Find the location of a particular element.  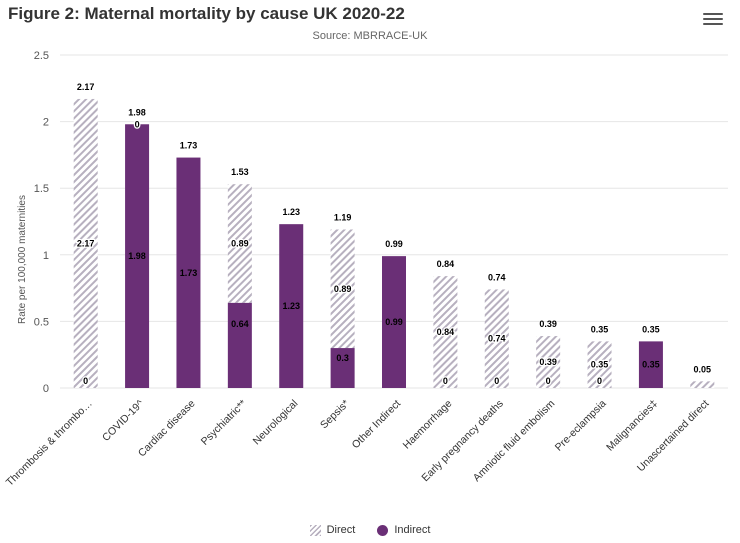

total-label: 1.98 is located at coordinates (137, 112).